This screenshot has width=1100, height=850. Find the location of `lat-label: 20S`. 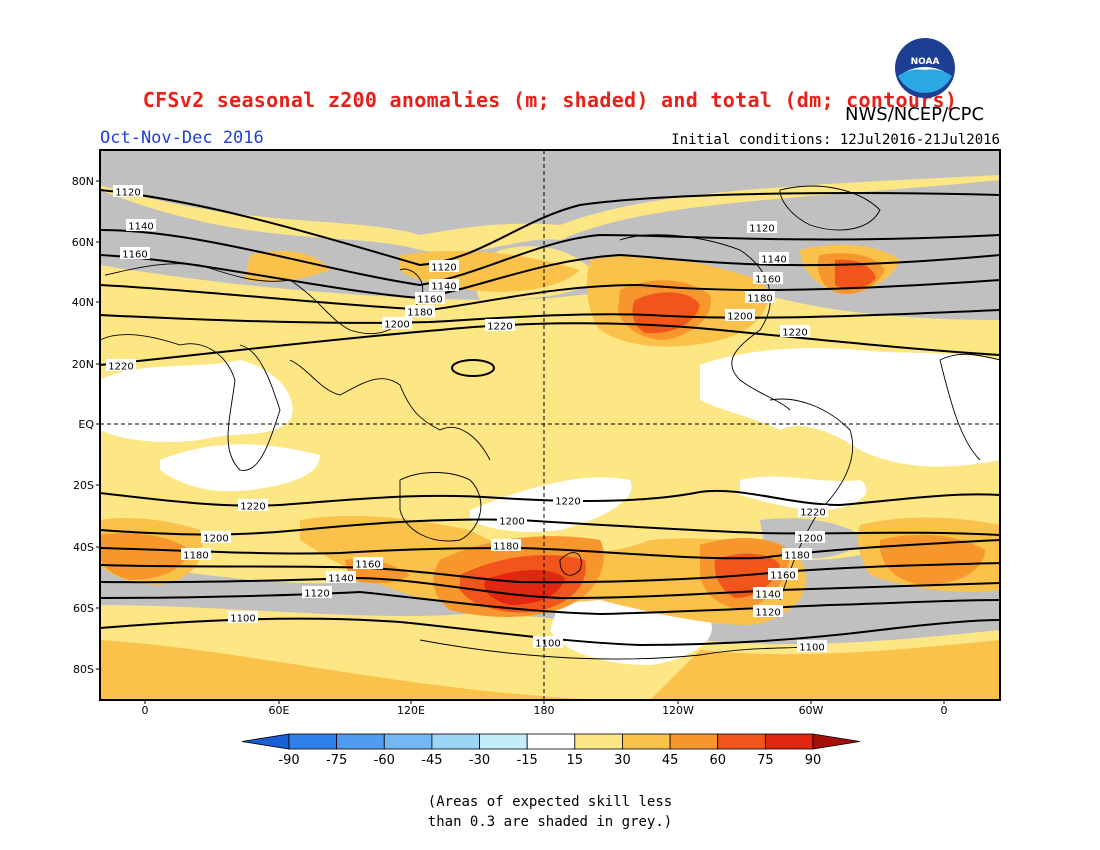

lat-label: 20S is located at coordinates (83, 485).